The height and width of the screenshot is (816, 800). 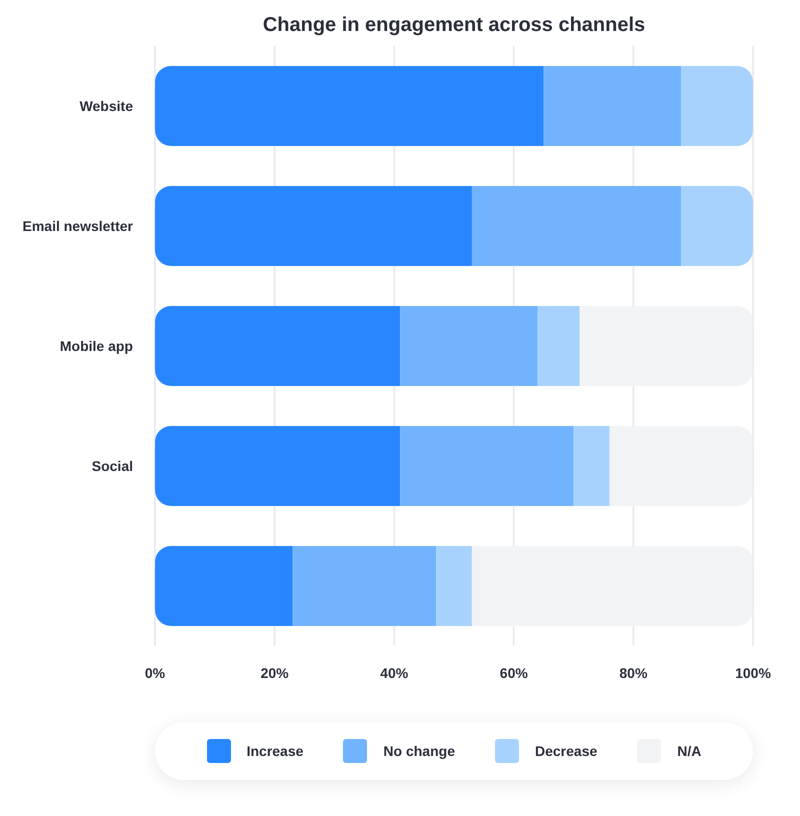 I want to click on legend-label: N/A, so click(x=689, y=751).